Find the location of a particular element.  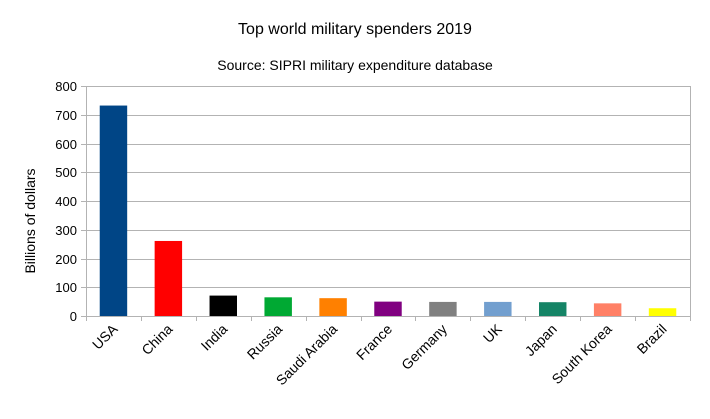

x-tick-label: Japan is located at coordinates (541, 340).